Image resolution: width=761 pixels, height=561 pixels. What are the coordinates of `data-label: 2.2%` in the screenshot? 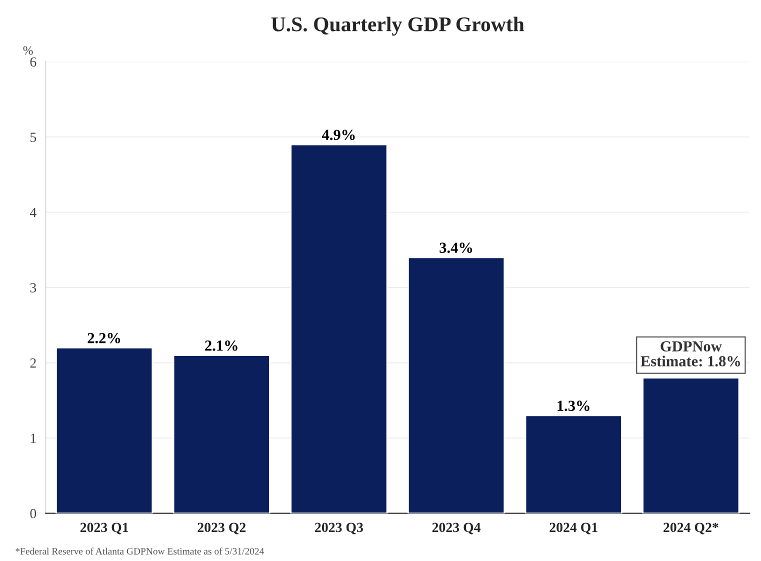 It's located at (104, 338).